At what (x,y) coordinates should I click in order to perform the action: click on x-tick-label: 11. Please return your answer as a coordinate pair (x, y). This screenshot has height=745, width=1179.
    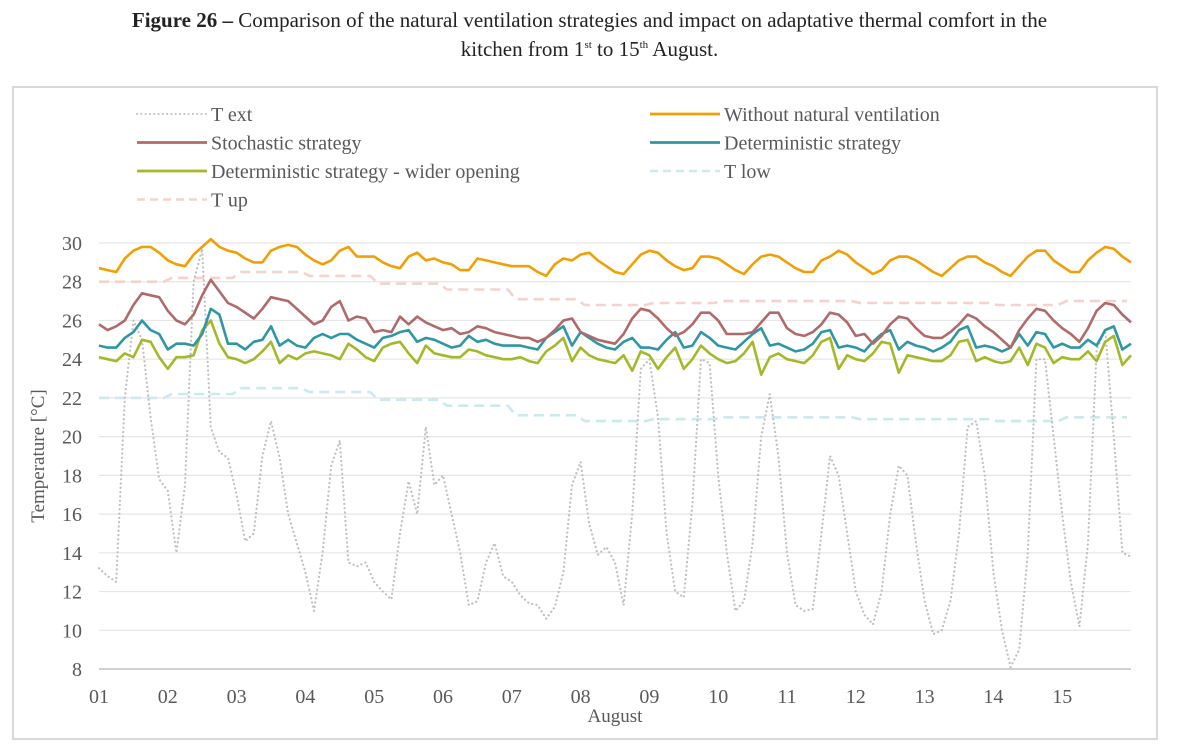
    Looking at the image, I should click on (786, 697).